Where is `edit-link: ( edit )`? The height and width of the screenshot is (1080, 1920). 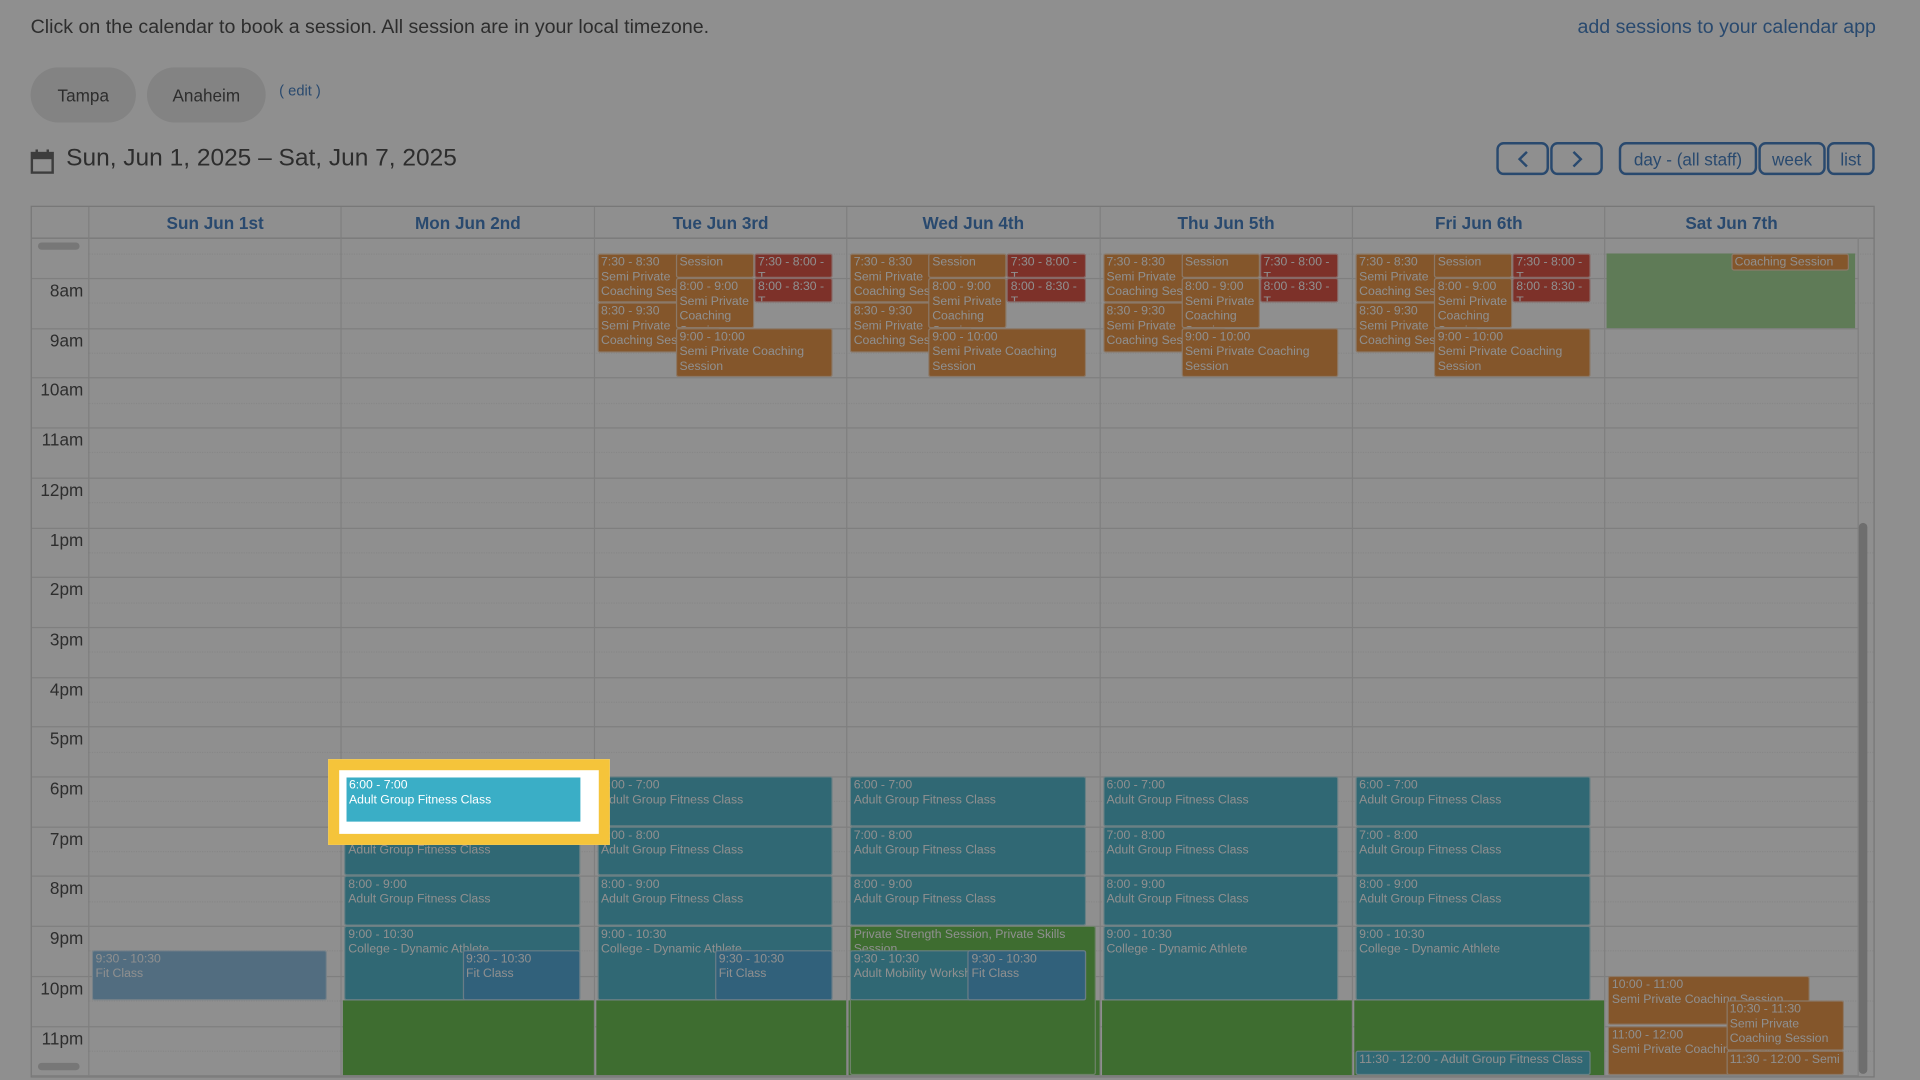
edit-link: ( edit ) is located at coordinates (300, 91).